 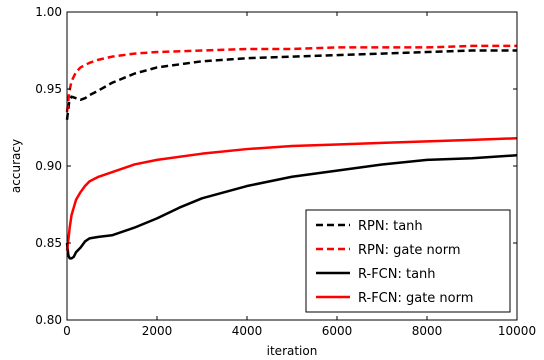 What do you see at coordinates (67, 331) in the screenshot?
I see `x-tick-label: 0` at bounding box center [67, 331].